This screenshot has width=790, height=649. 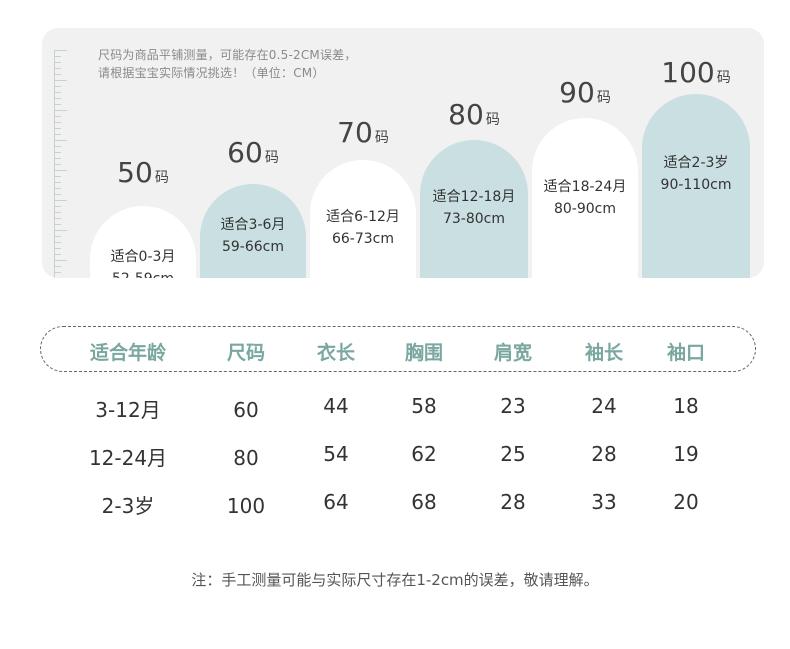 What do you see at coordinates (246, 353) in the screenshot?
I see `table-header-cell: 尺码` at bounding box center [246, 353].